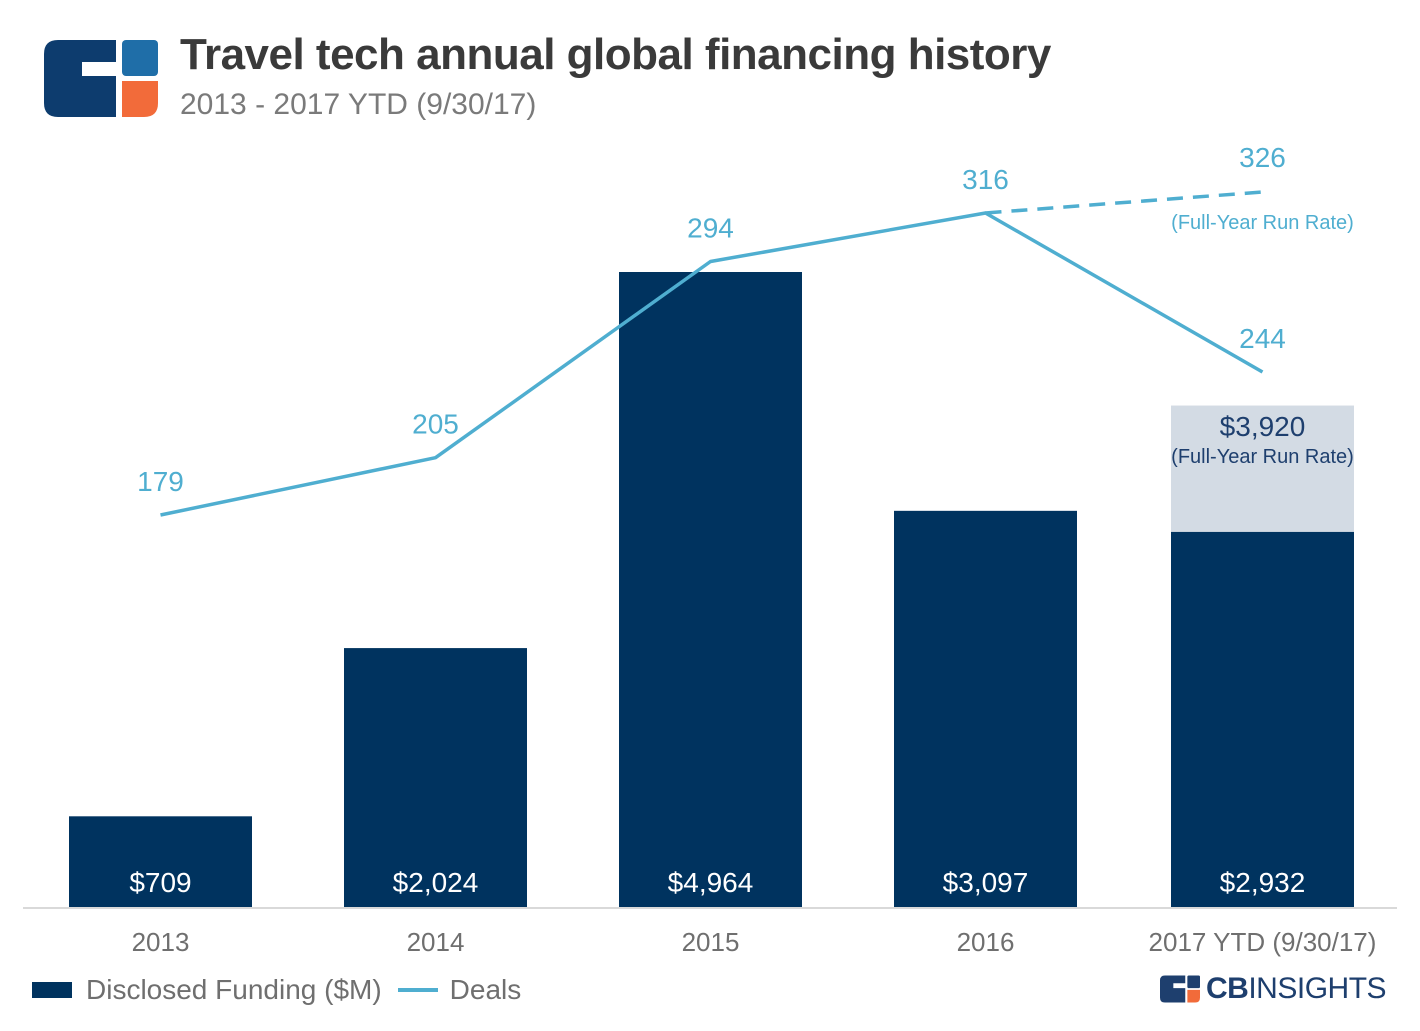 The width and height of the screenshot is (1420, 1031). Describe the element at coordinates (986, 942) in the screenshot. I see `x-tick-label: 2016` at that location.